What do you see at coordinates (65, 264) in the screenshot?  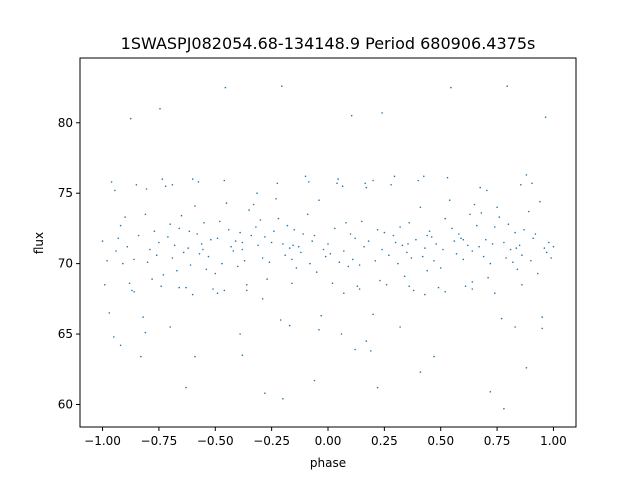 I see `y-tick-label: 70` at bounding box center [65, 264].